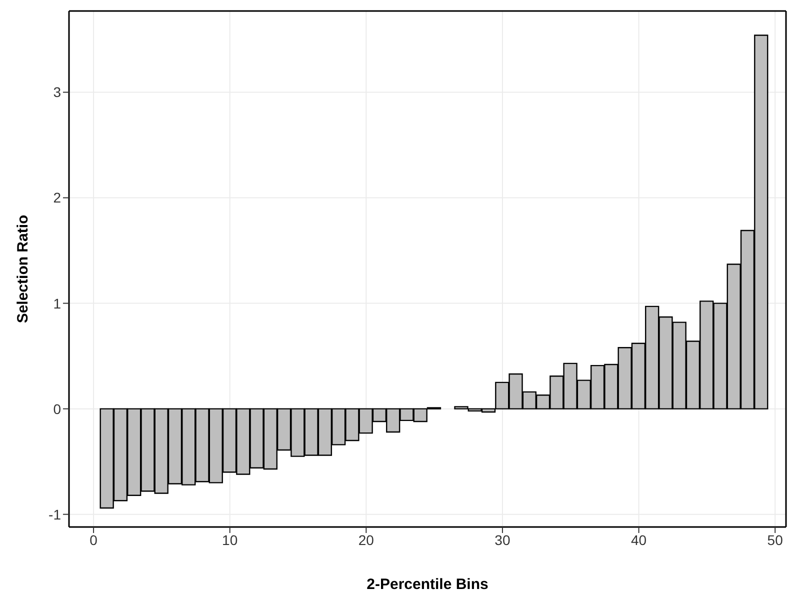  I want to click on x-tick-label: 50, so click(775, 540).